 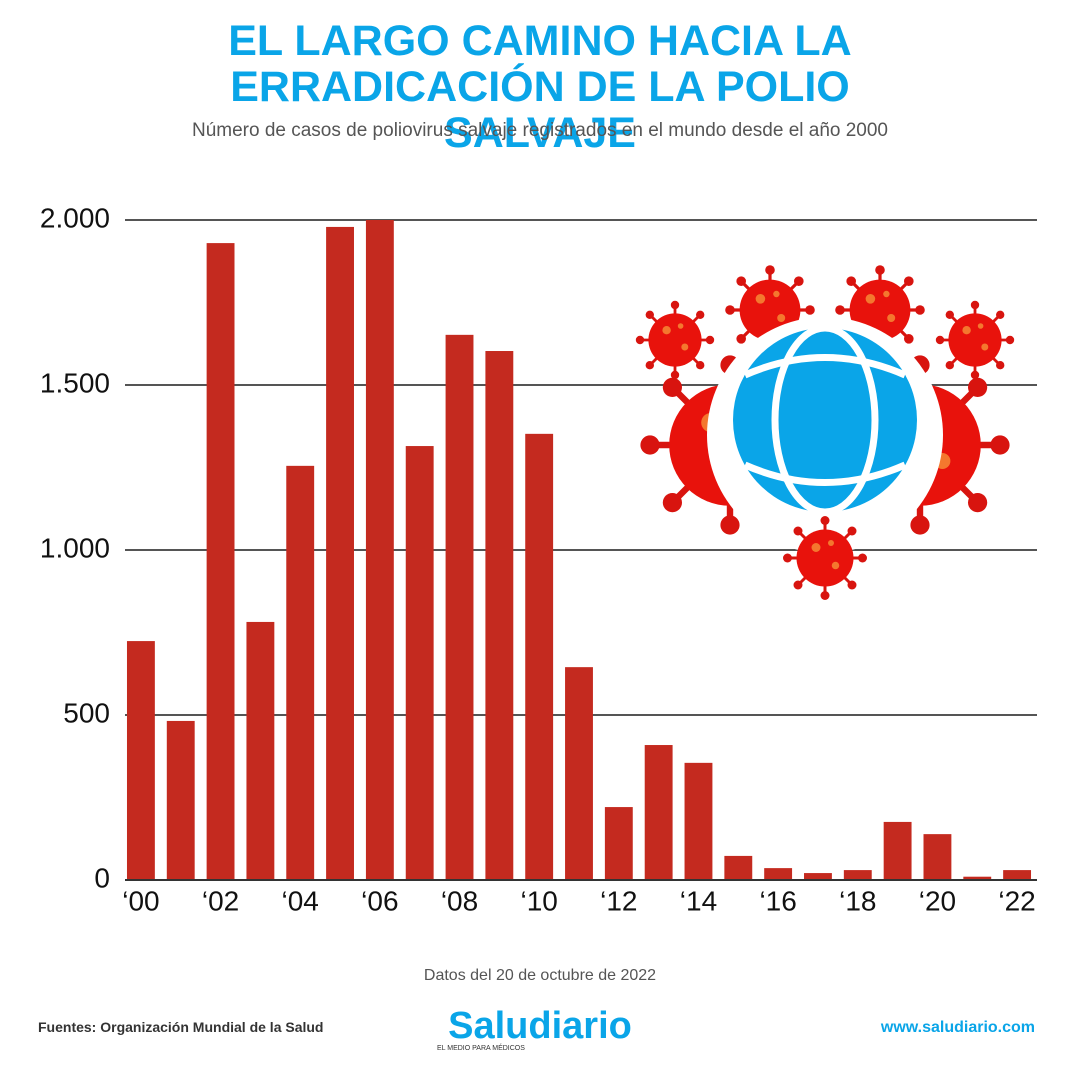 What do you see at coordinates (300, 900) in the screenshot?
I see `x-tick-label: ‘04` at bounding box center [300, 900].